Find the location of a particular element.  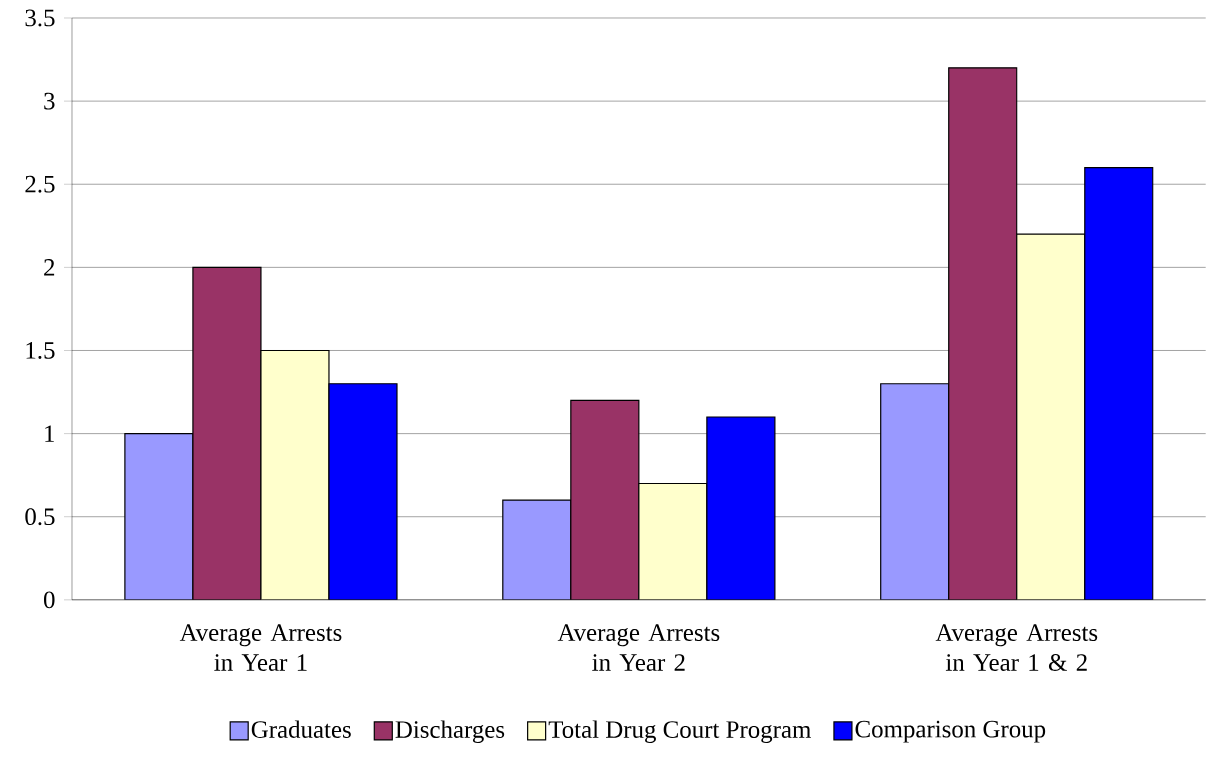

x-tick-label: Average Arrests in Year 2 is located at coordinates (638, 648).